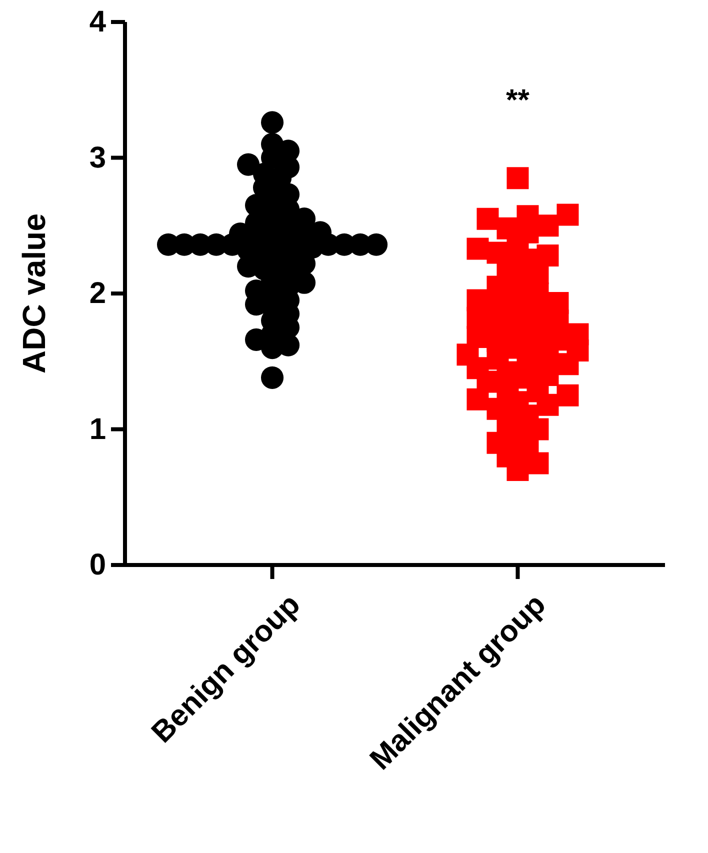  What do you see at coordinates (97, 157) in the screenshot?
I see `y-tick-label: 3` at bounding box center [97, 157].